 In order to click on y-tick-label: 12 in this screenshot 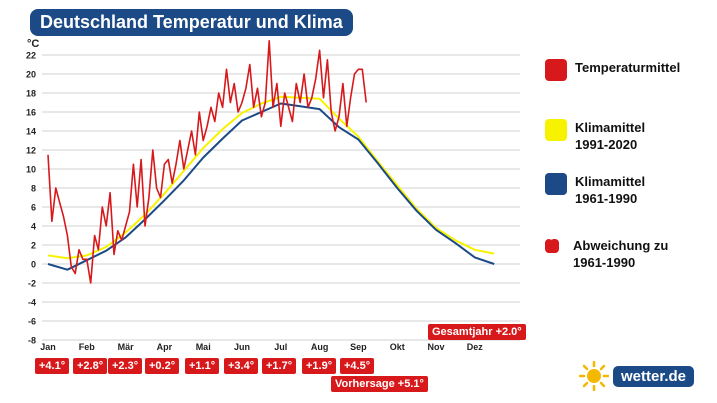, I will do `click(31, 151)`.